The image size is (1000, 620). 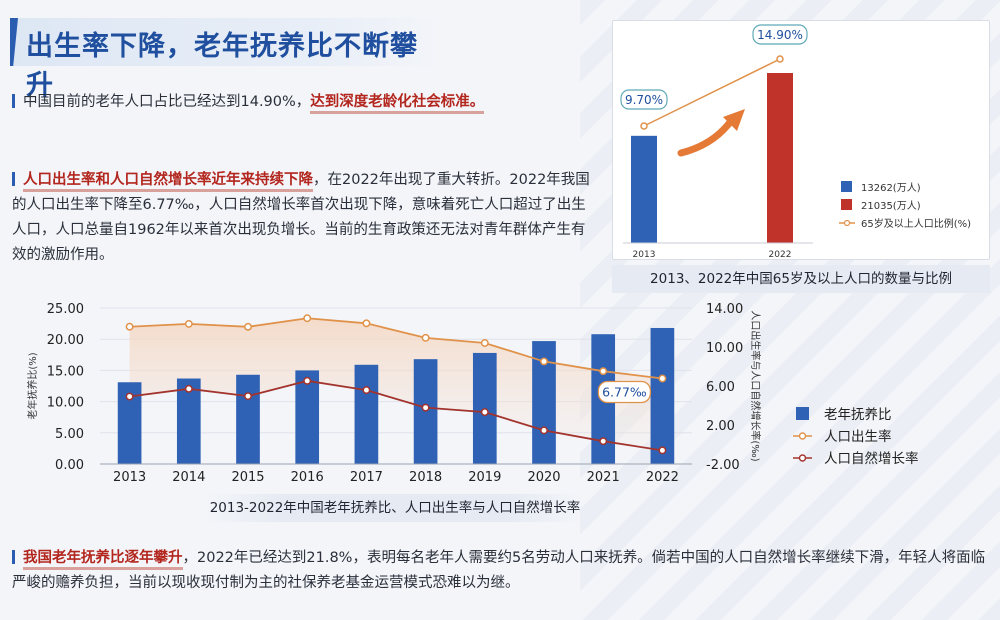 I want to click on rate-band-area, so click(x=396, y=384).